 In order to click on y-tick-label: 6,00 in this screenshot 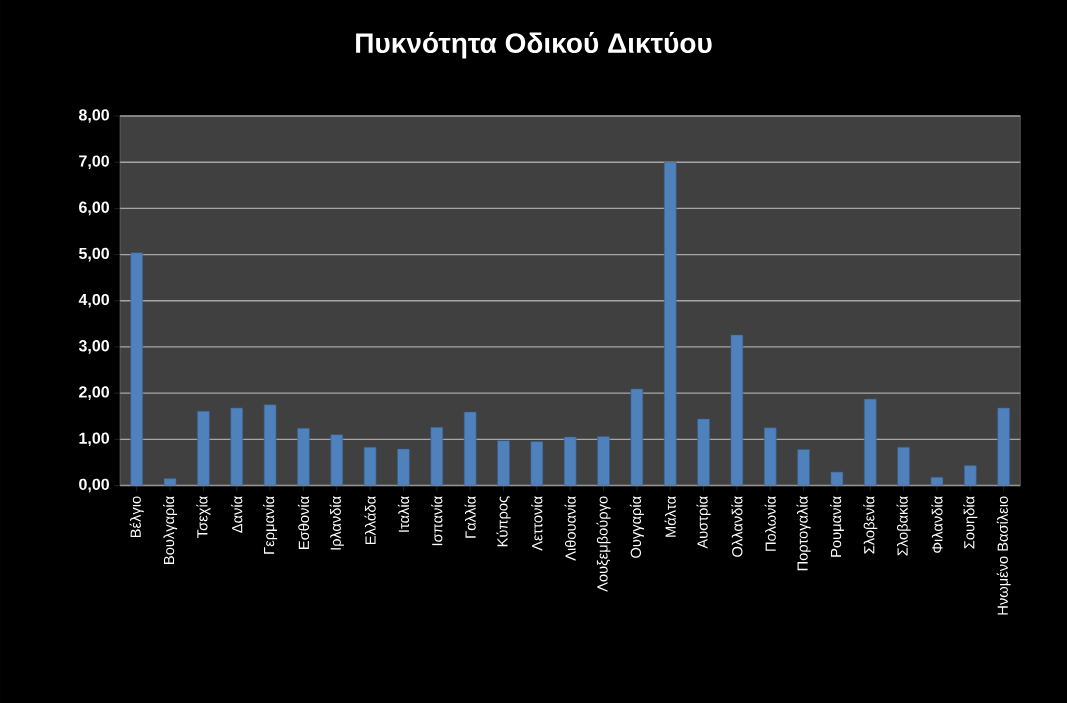, I will do `click(94, 208)`.